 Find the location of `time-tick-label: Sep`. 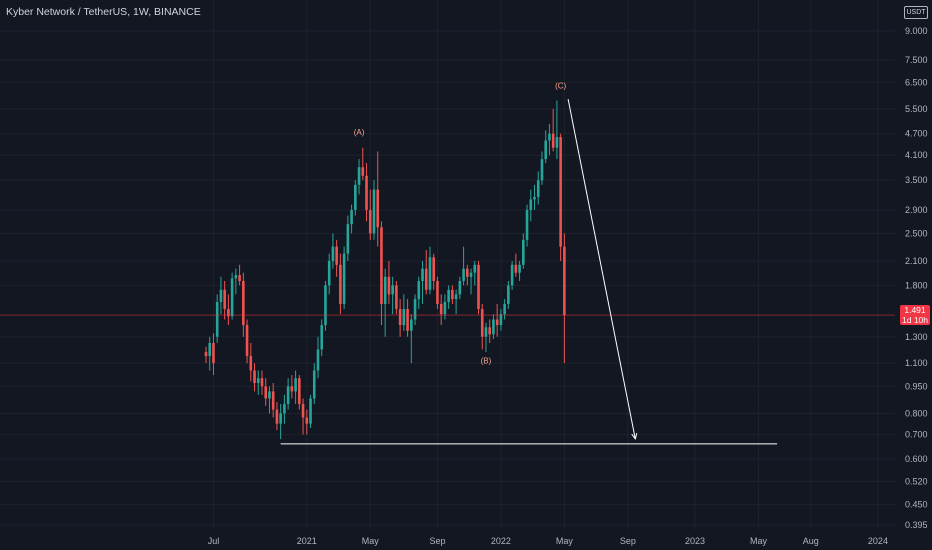

time-tick-label: Sep is located at coordinates (437, 541).